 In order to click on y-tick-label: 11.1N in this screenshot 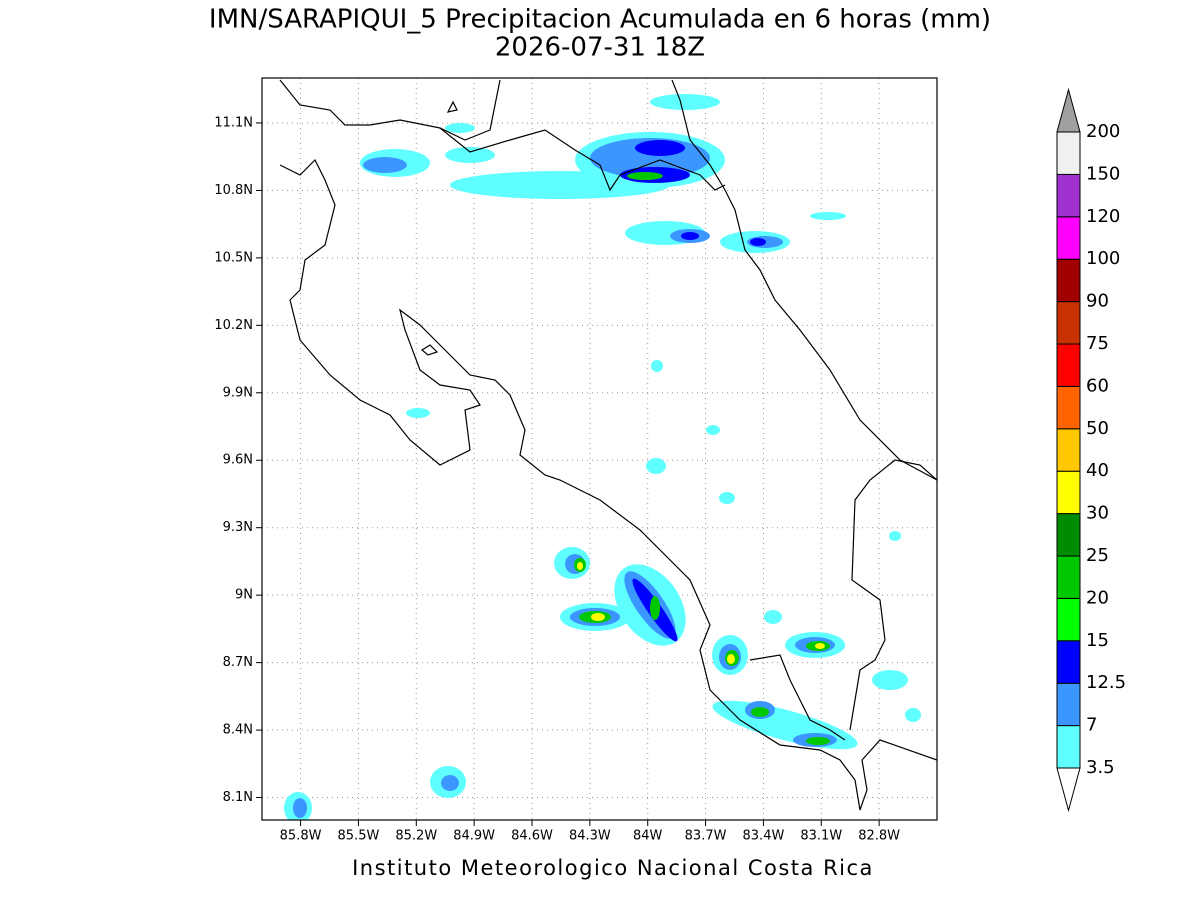, I will do `click(233, 122)`.